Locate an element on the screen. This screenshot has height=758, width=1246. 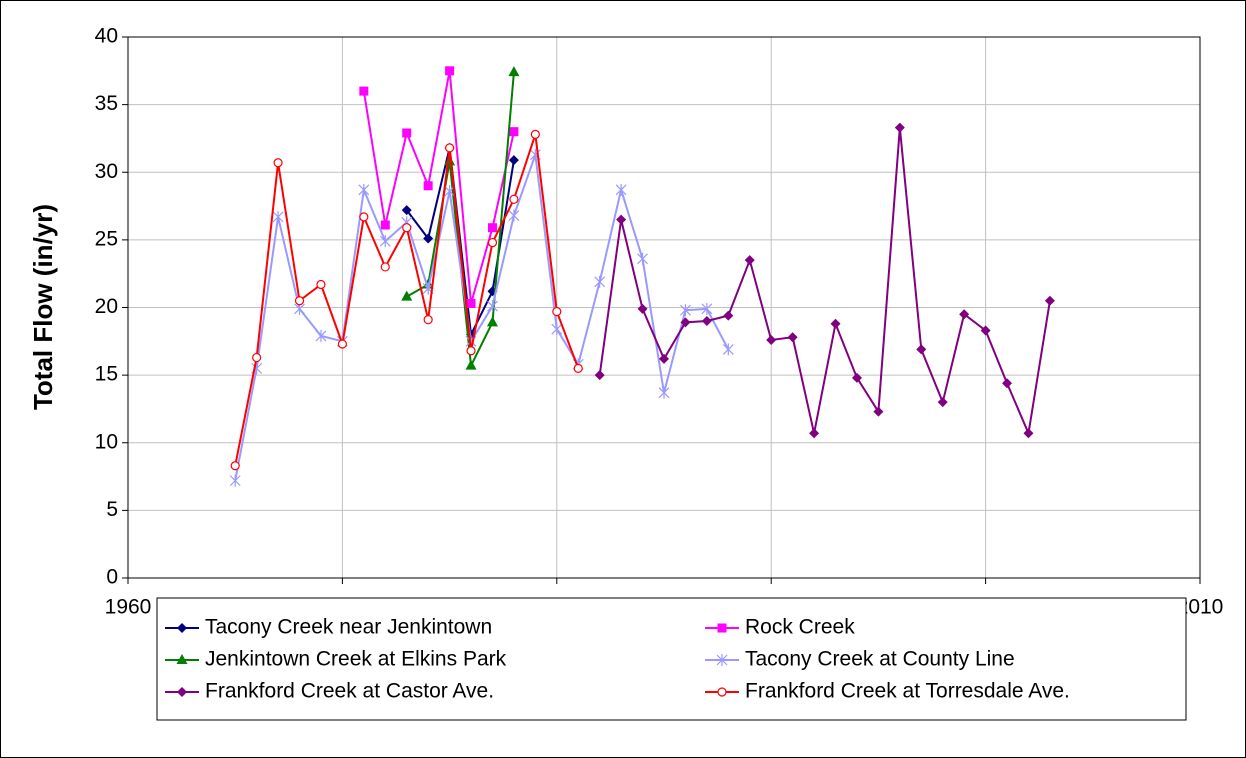
x-tick-label: 1960 is located at coordinates (128, 607).